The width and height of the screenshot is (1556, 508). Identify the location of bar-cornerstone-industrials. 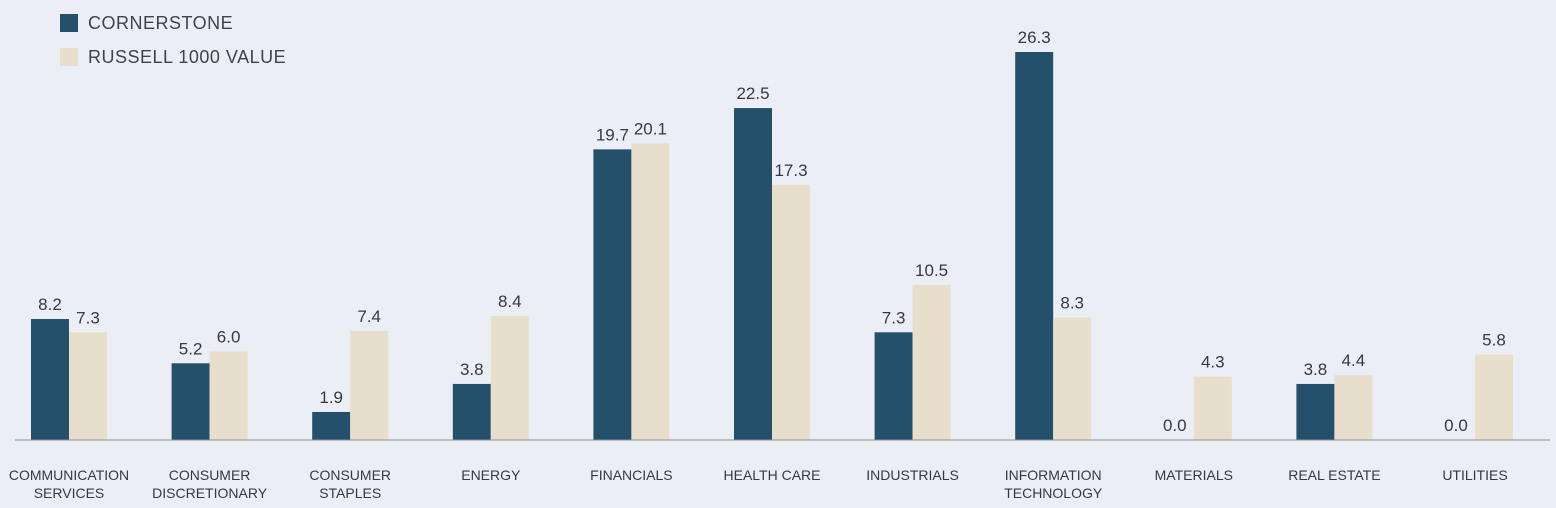
(893, 386).